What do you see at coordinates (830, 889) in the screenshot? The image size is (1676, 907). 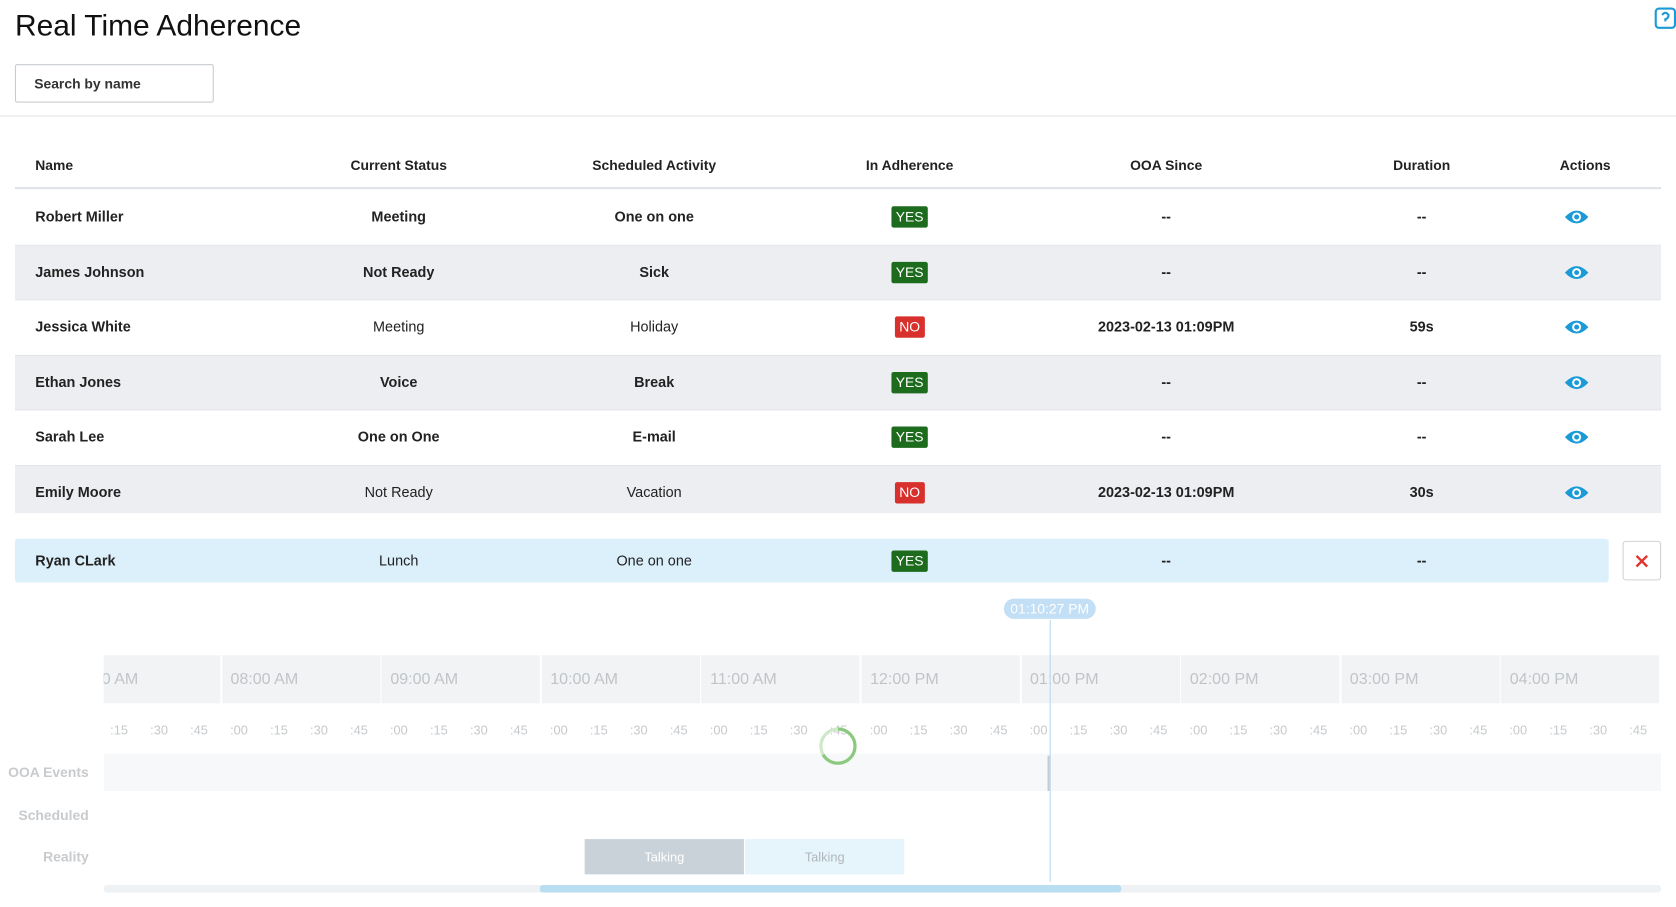 I see `scroll-thumb` at bounding box center [830, 889].